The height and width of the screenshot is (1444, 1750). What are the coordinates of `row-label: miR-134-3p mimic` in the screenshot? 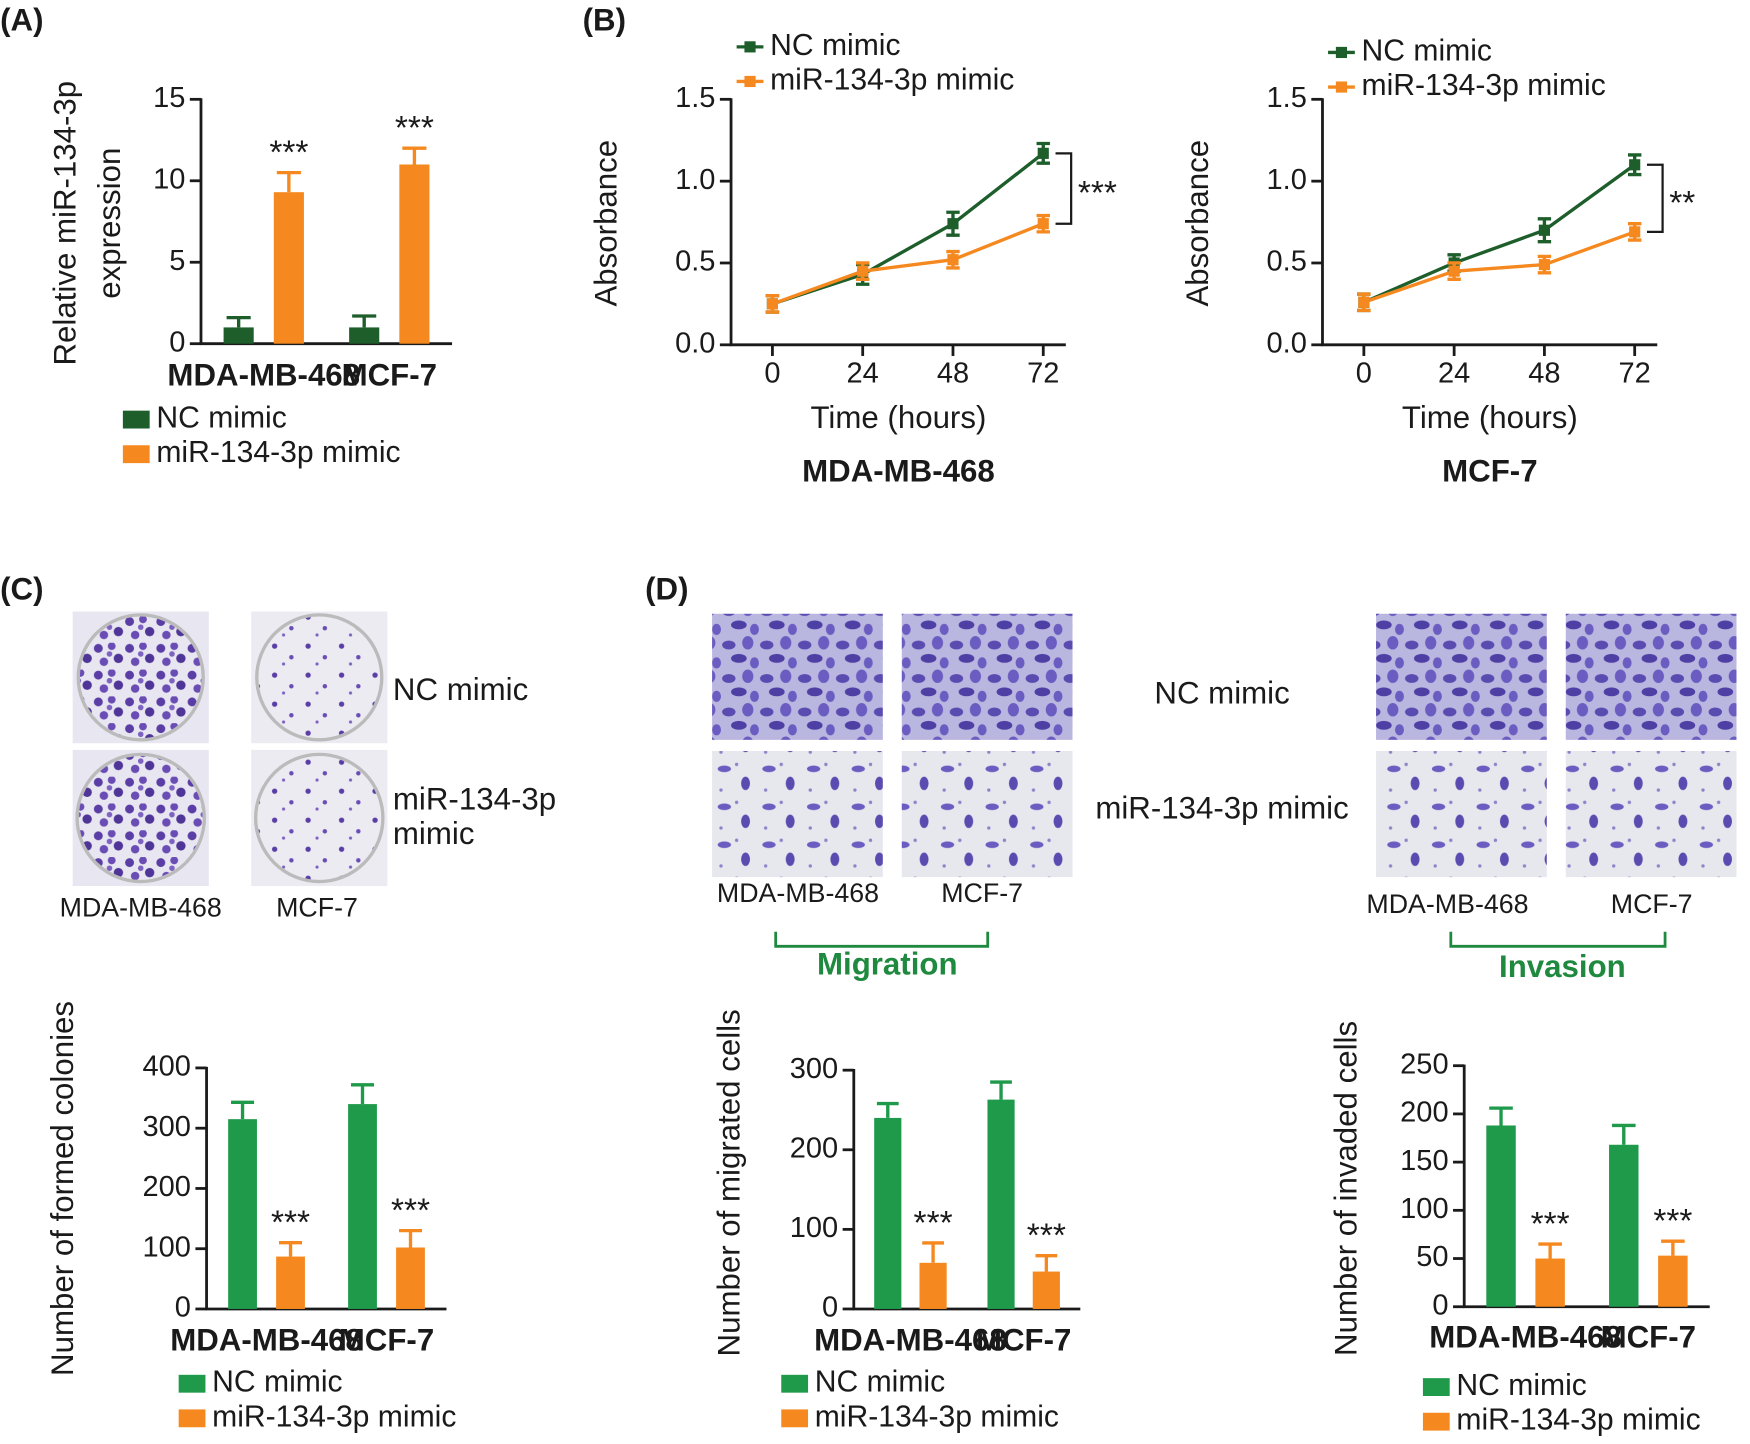 It's located at (1221, 807).